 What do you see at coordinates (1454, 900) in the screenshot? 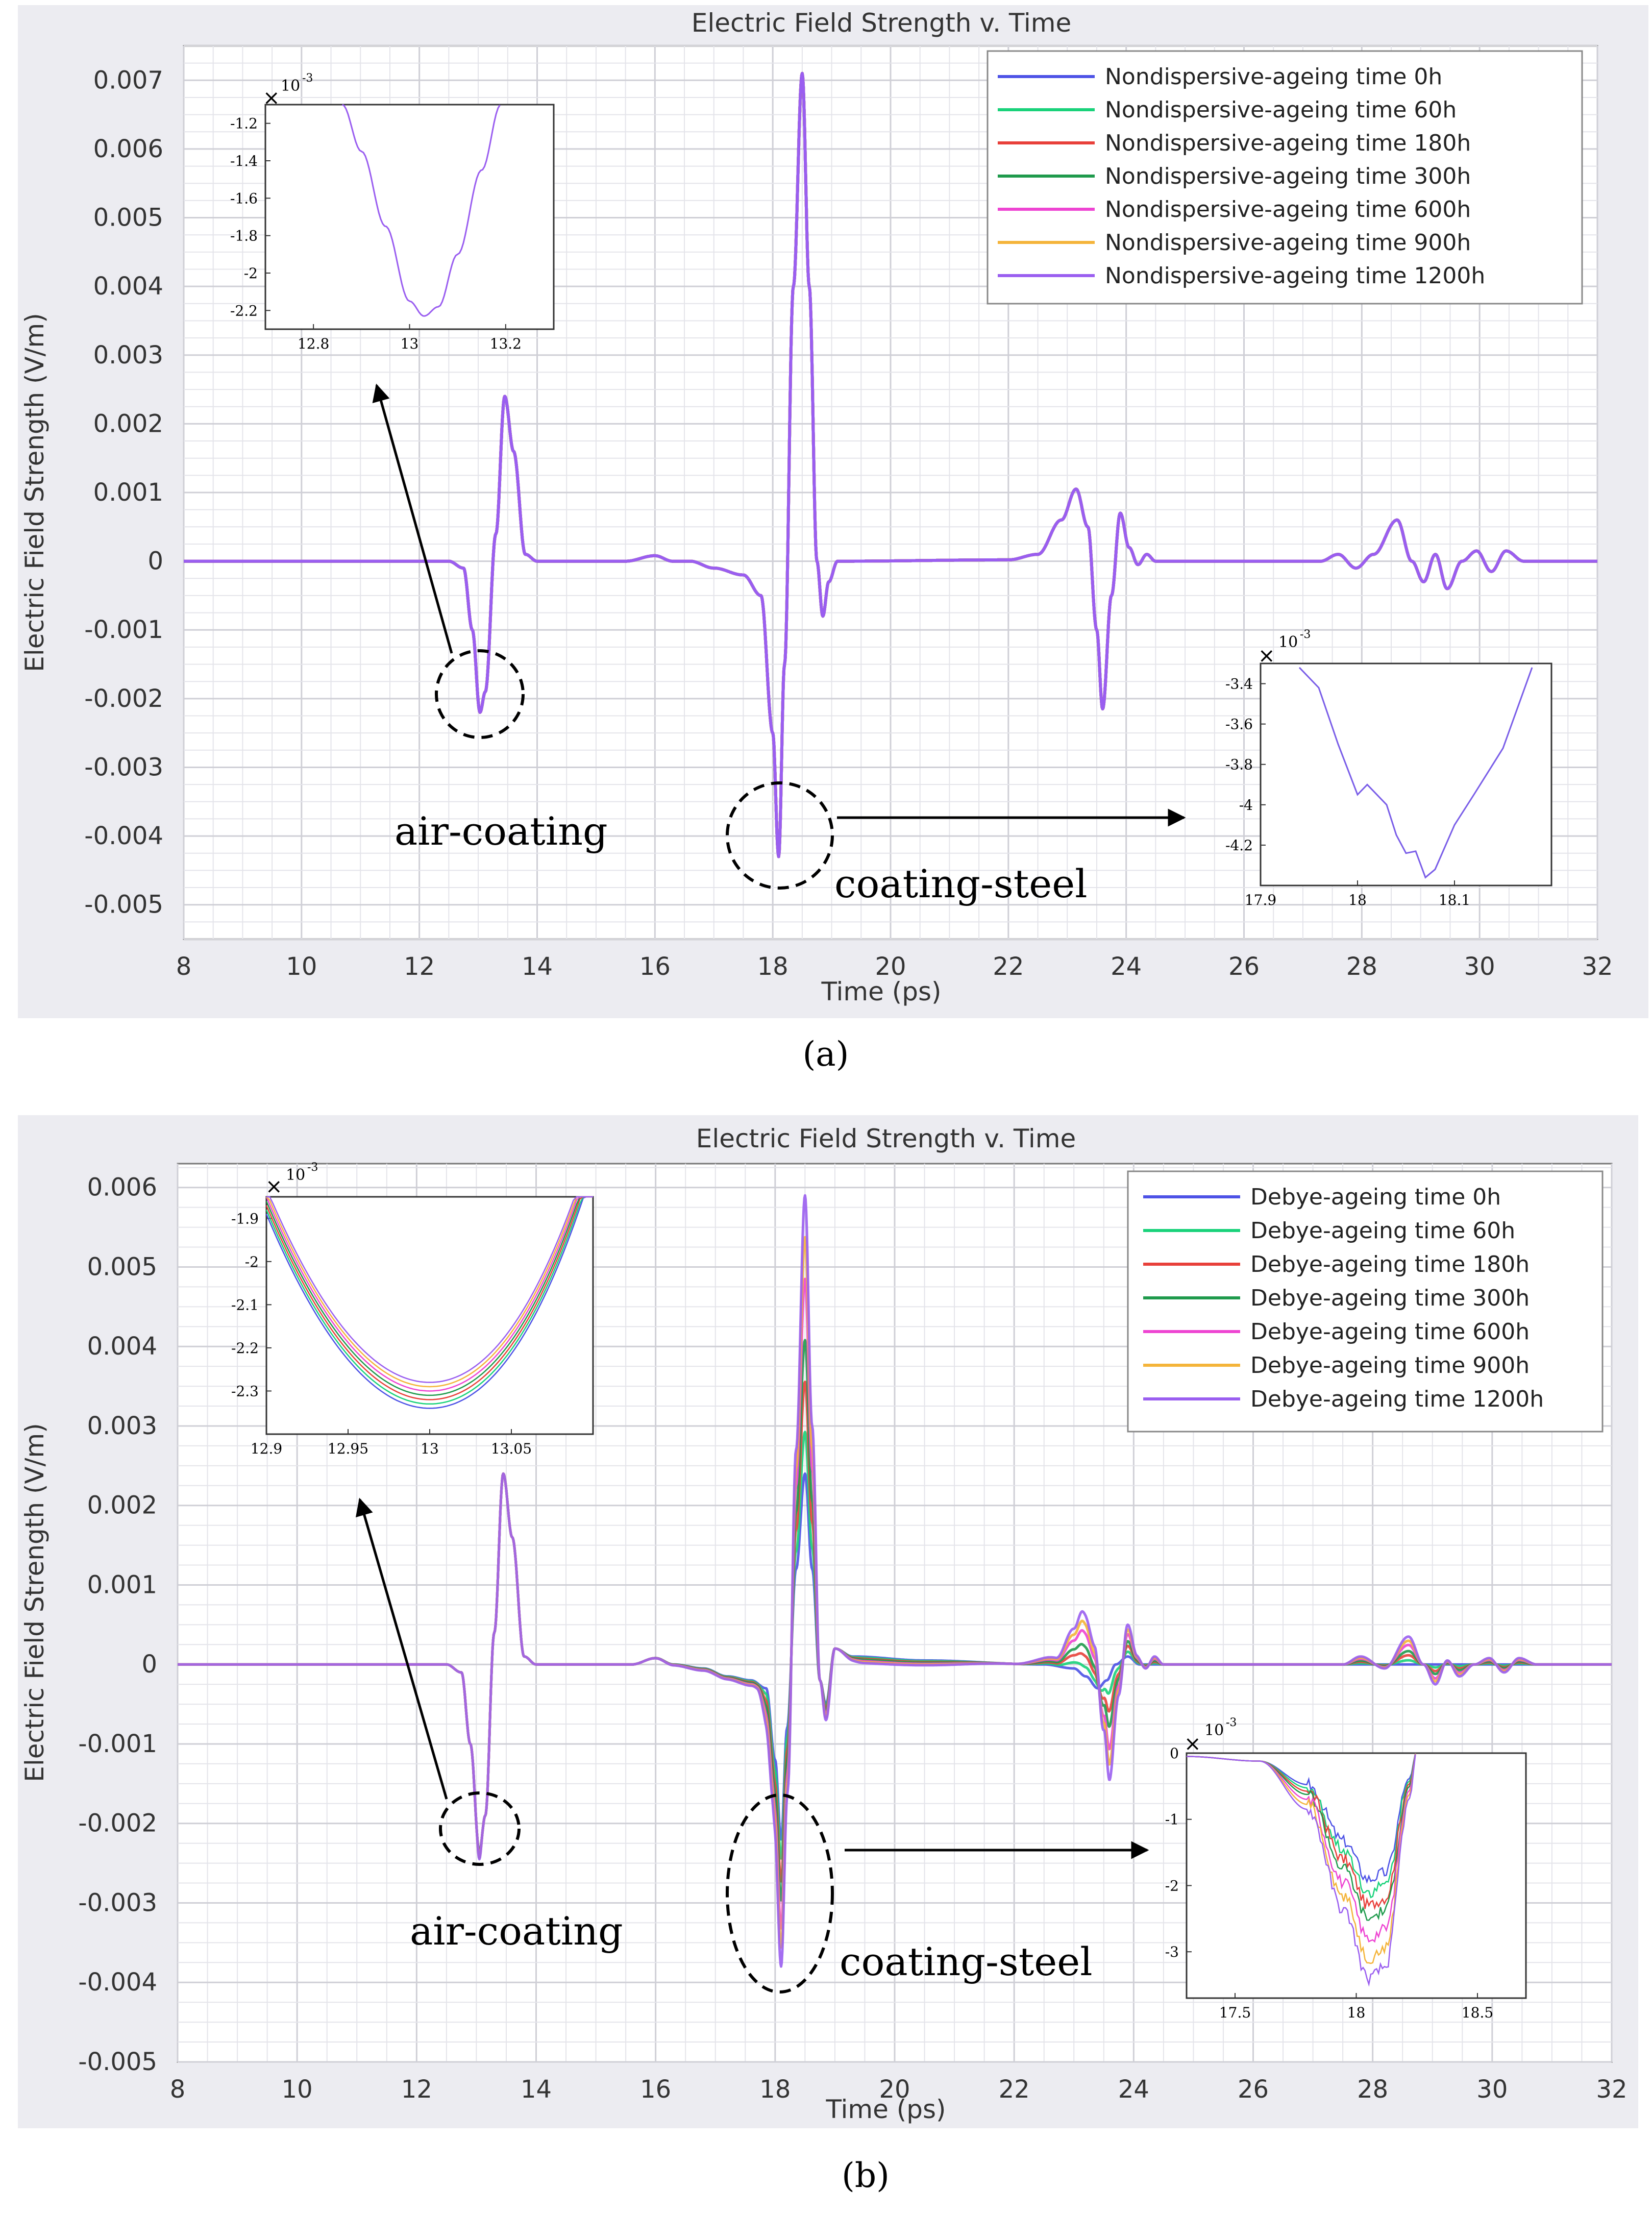
I see `inset-x-tick-label: 18.1` at bounding box center [1454, 900].